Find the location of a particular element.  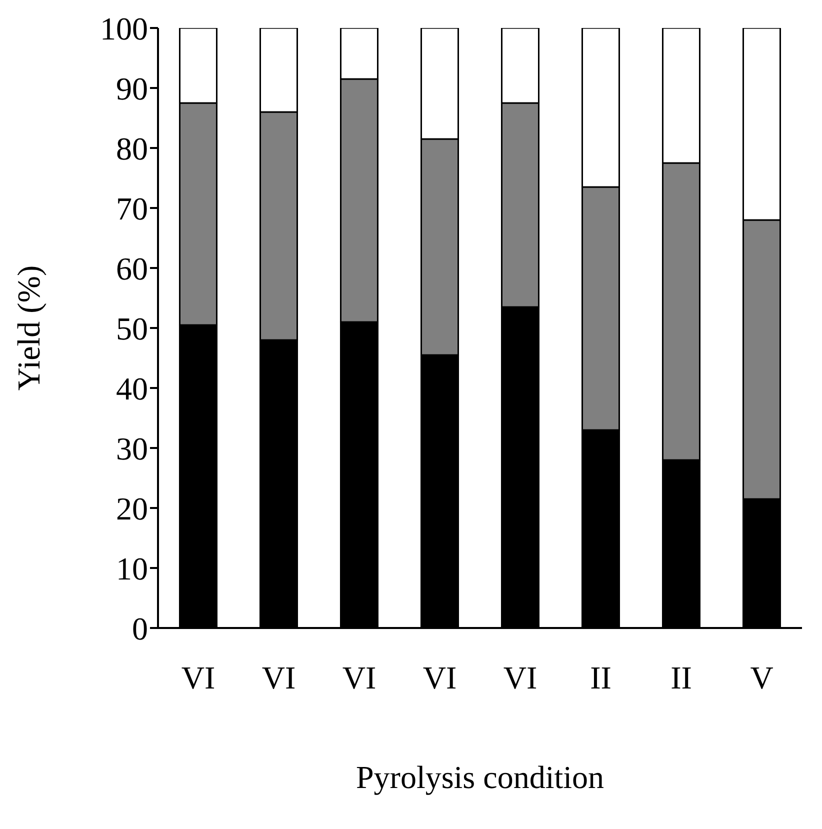

y-tick-label: 60 is located at coordinates (132, 268).